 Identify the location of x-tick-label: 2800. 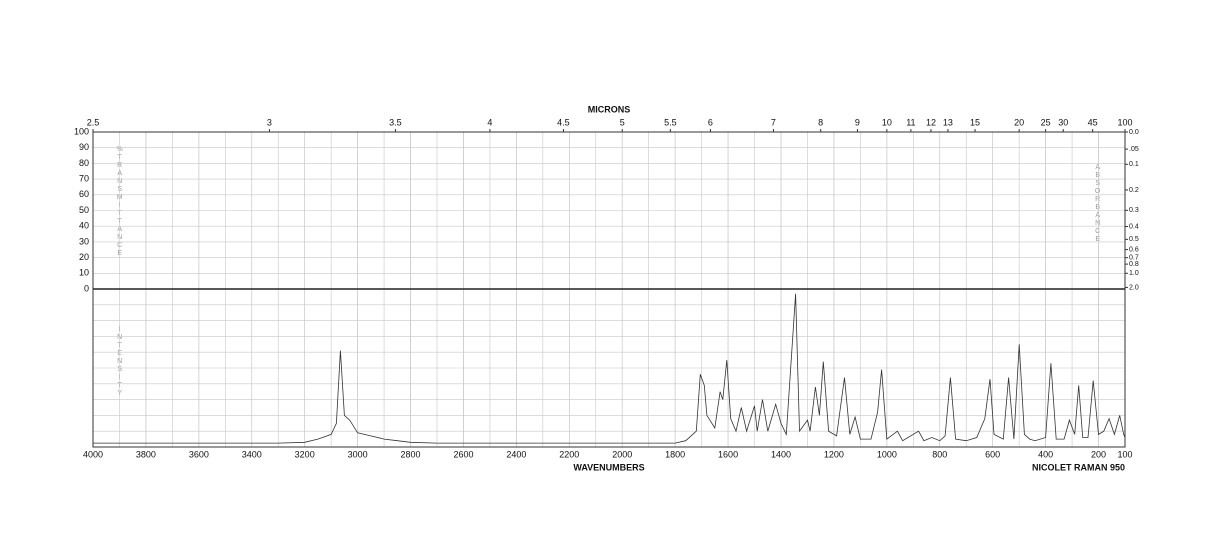
(411, 454).